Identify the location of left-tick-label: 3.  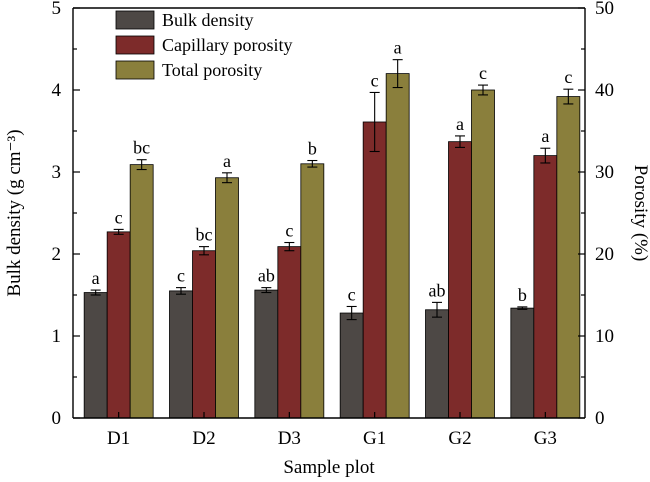
(57, 172).